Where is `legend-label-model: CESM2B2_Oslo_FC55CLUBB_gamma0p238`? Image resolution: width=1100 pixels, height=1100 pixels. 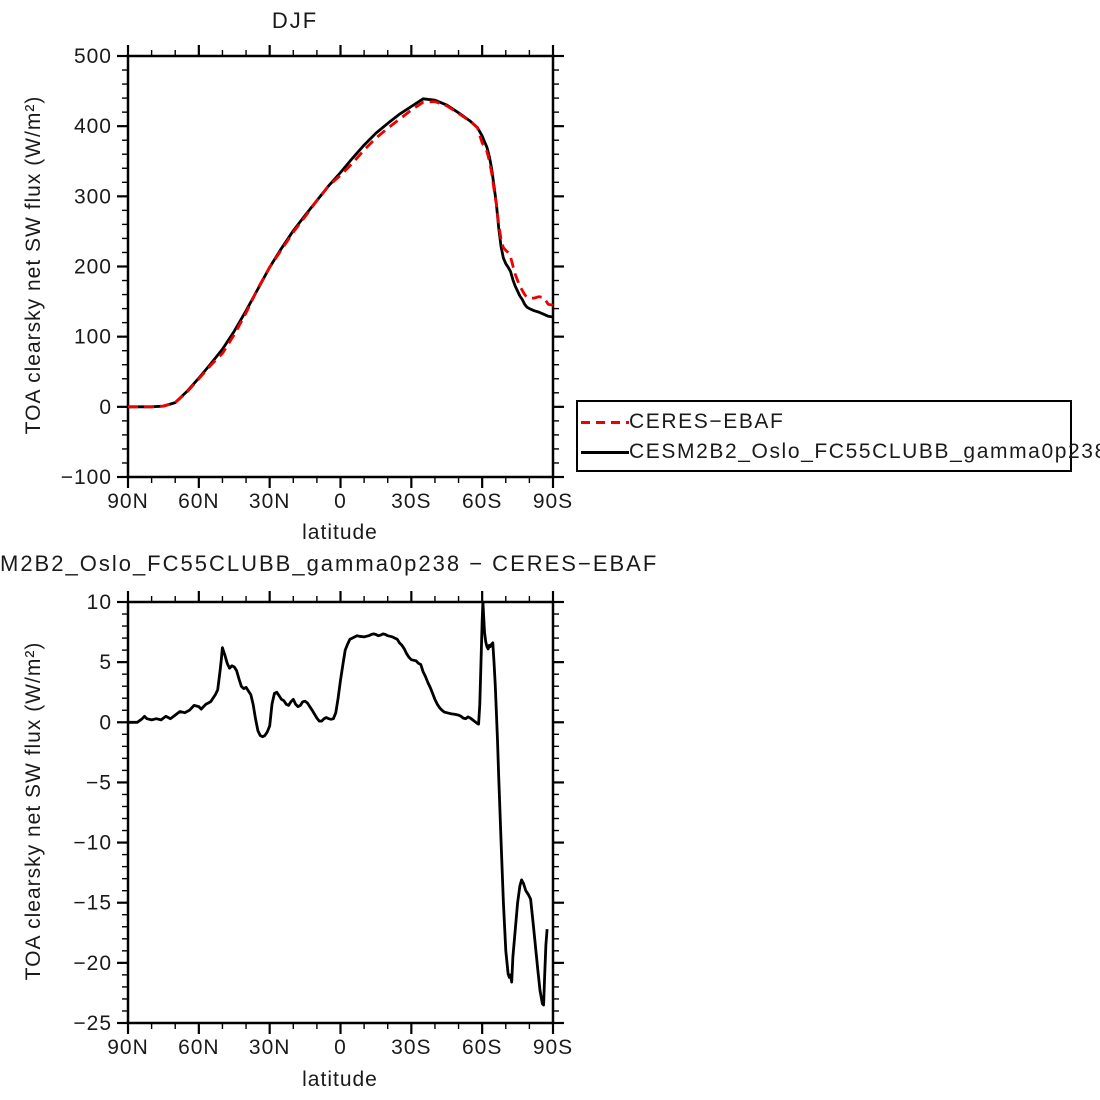
legend-label-model: CESM2B2_Oslo_FC55CLUBB_gamma0p238 is located at coordinates (864, 451).